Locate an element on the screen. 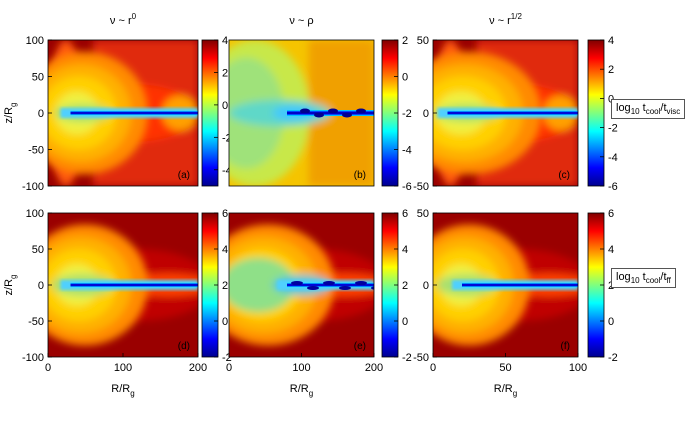  panel-b: (b) ν ~ ρ 2 0 -2 -4 -6 is located at coordinates (320, 104).